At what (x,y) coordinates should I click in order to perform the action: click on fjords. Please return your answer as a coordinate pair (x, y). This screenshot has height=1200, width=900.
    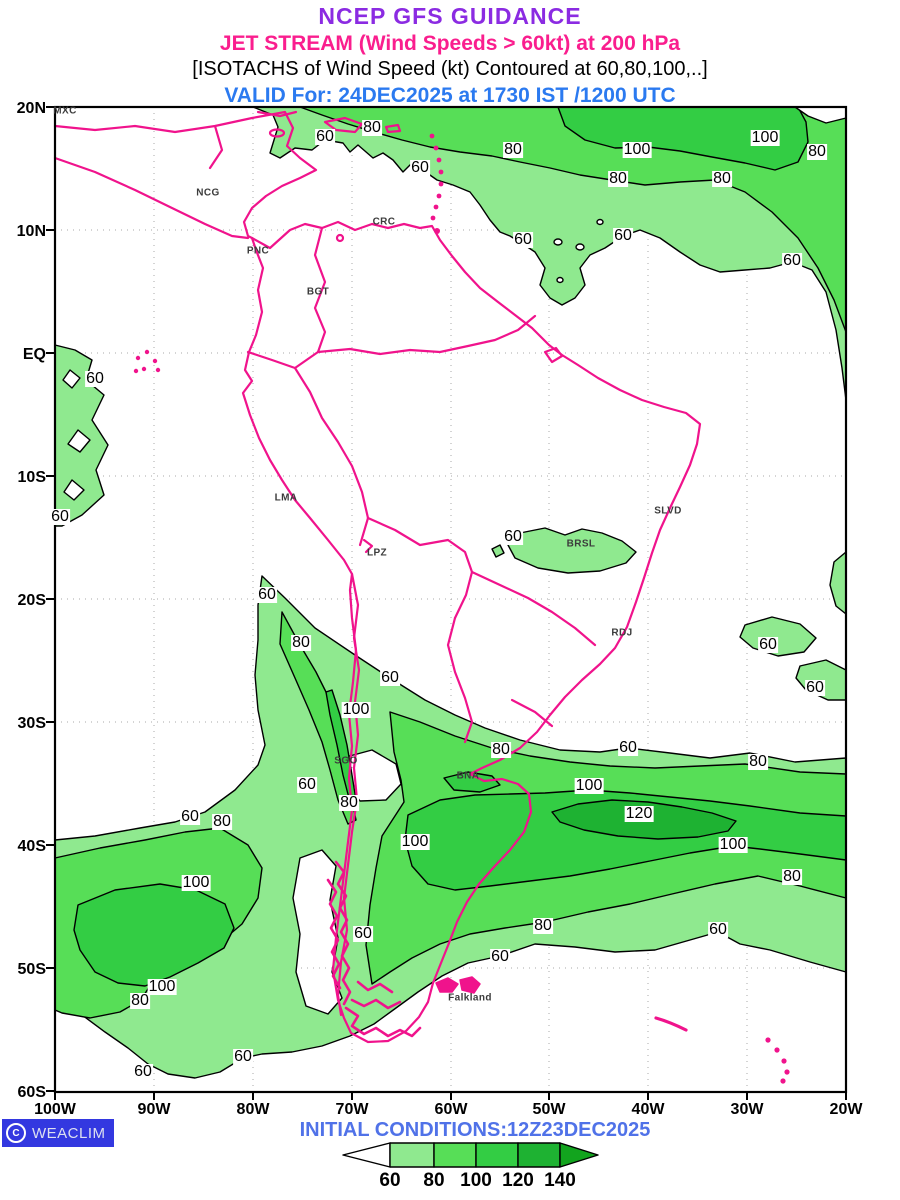
    Looking at the image, I should click on (374, 949).